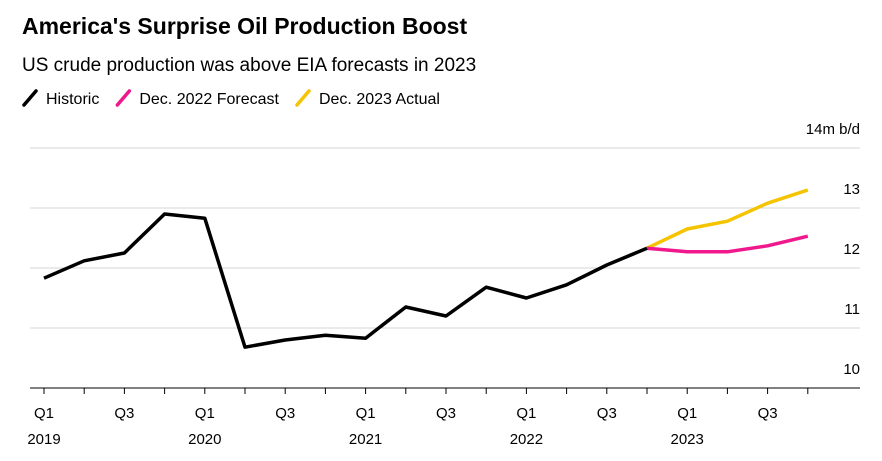  Describe the element at coordinates (204, 439) in the screenshot. I see `x-tick-year: 2020` at that location.